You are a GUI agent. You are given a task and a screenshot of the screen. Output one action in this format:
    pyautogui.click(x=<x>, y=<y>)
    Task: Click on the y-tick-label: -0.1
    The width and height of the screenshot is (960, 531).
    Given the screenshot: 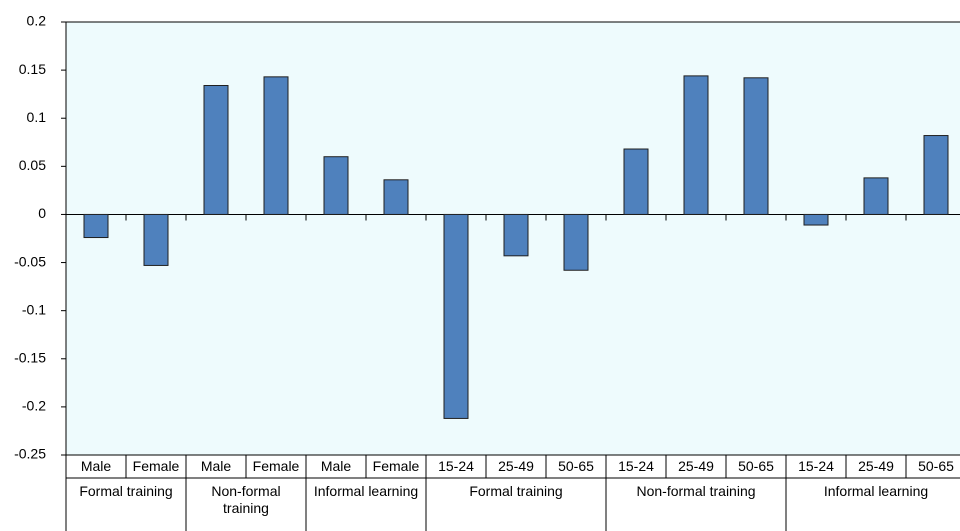 What is the action you would take?
    pyautogui.click(x=34, y=309)
    